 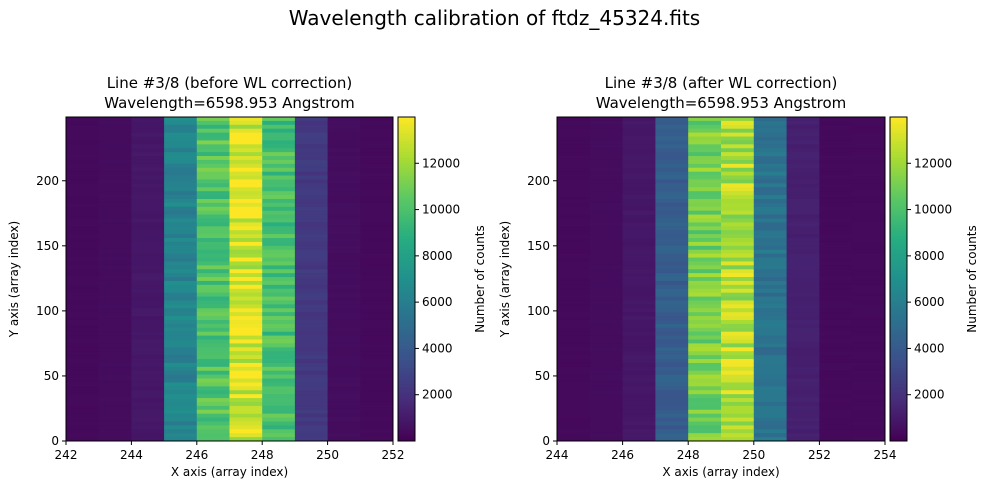 What do you see at coordinates (229, 472) in the screenshot?
I see `x-axis-label: X axis (array index)` at bounding box center [229, 472].